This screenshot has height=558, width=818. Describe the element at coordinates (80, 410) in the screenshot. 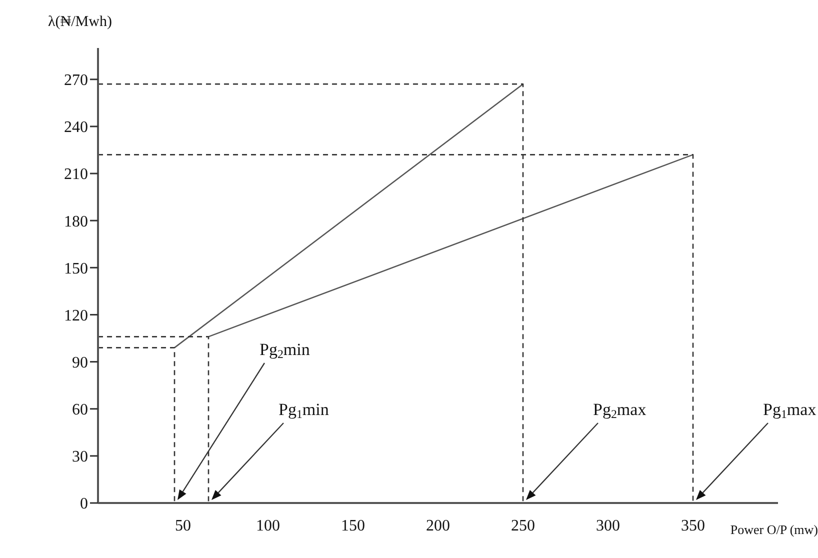

I see `y-tick-label: 60` at that location.